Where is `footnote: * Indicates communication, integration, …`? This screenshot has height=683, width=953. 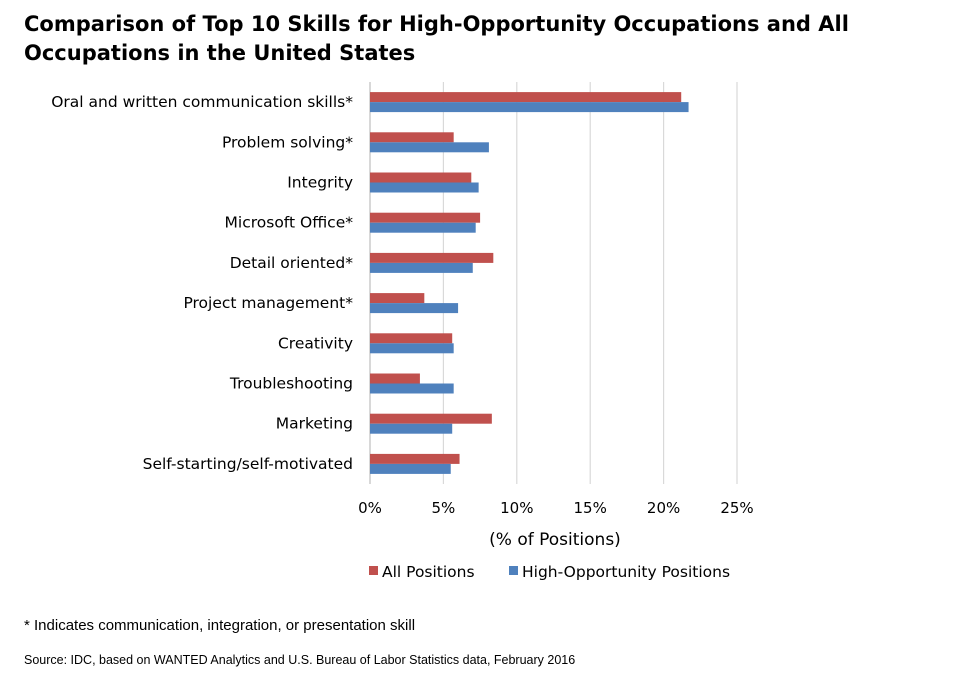
footnote: * Indicates communication, integration, … is located at coordinates (220, 625).